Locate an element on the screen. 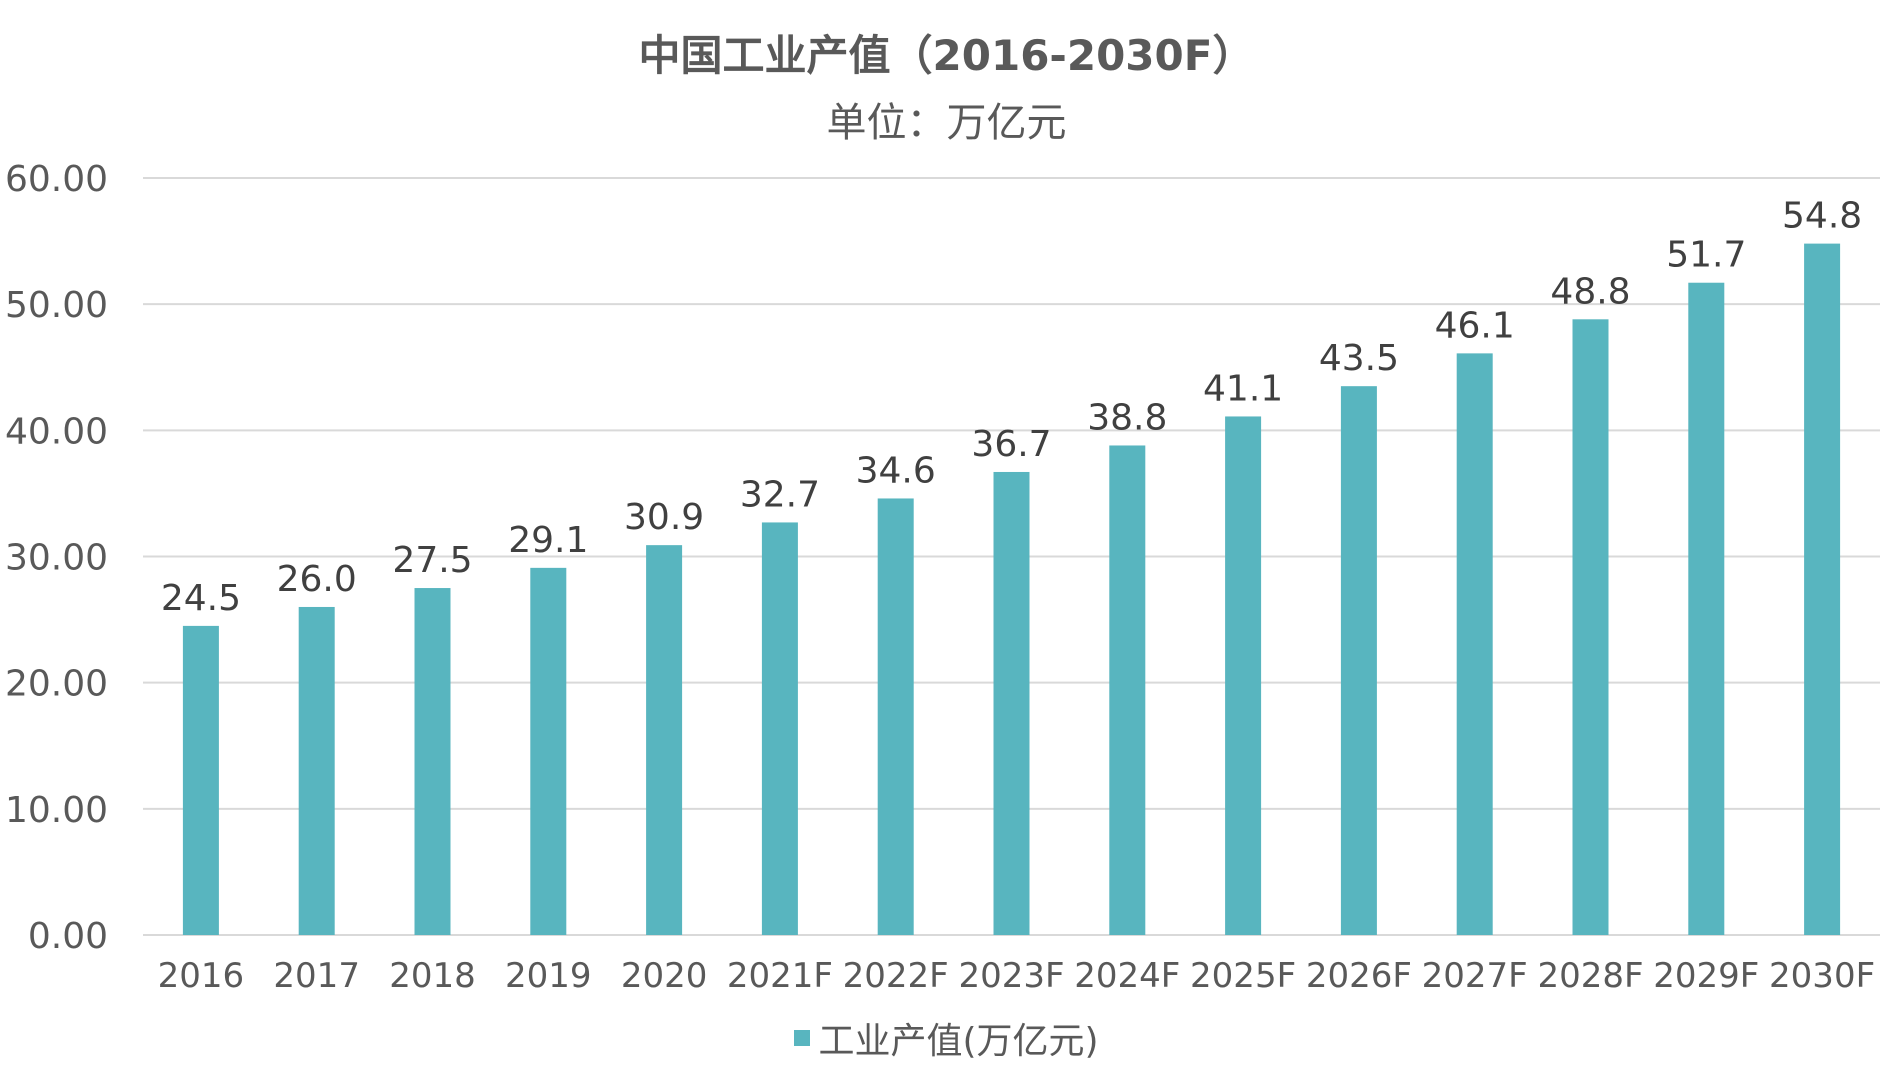 This screenshot has width=1893, height=1072. x-tick-label: 2016 is located at coordinates (201, 976).